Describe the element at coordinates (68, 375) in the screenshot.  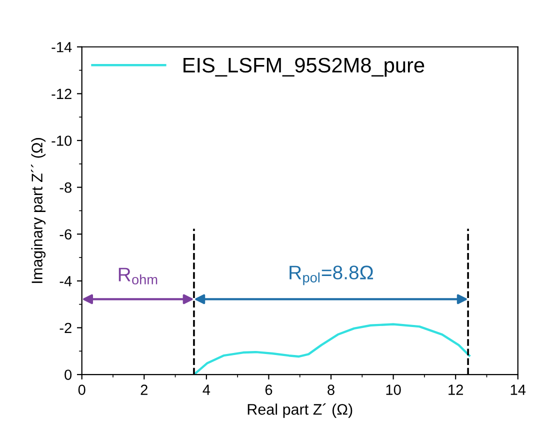
I see `y-tick-label: 0` at that location.